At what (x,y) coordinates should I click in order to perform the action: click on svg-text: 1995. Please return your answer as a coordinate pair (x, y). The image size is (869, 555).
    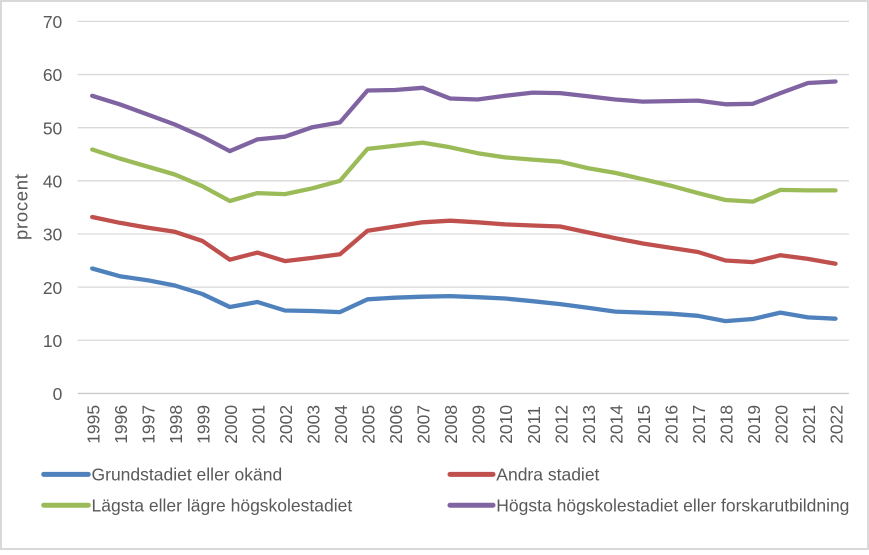
    Looking at the image, I should click on (93, 424).